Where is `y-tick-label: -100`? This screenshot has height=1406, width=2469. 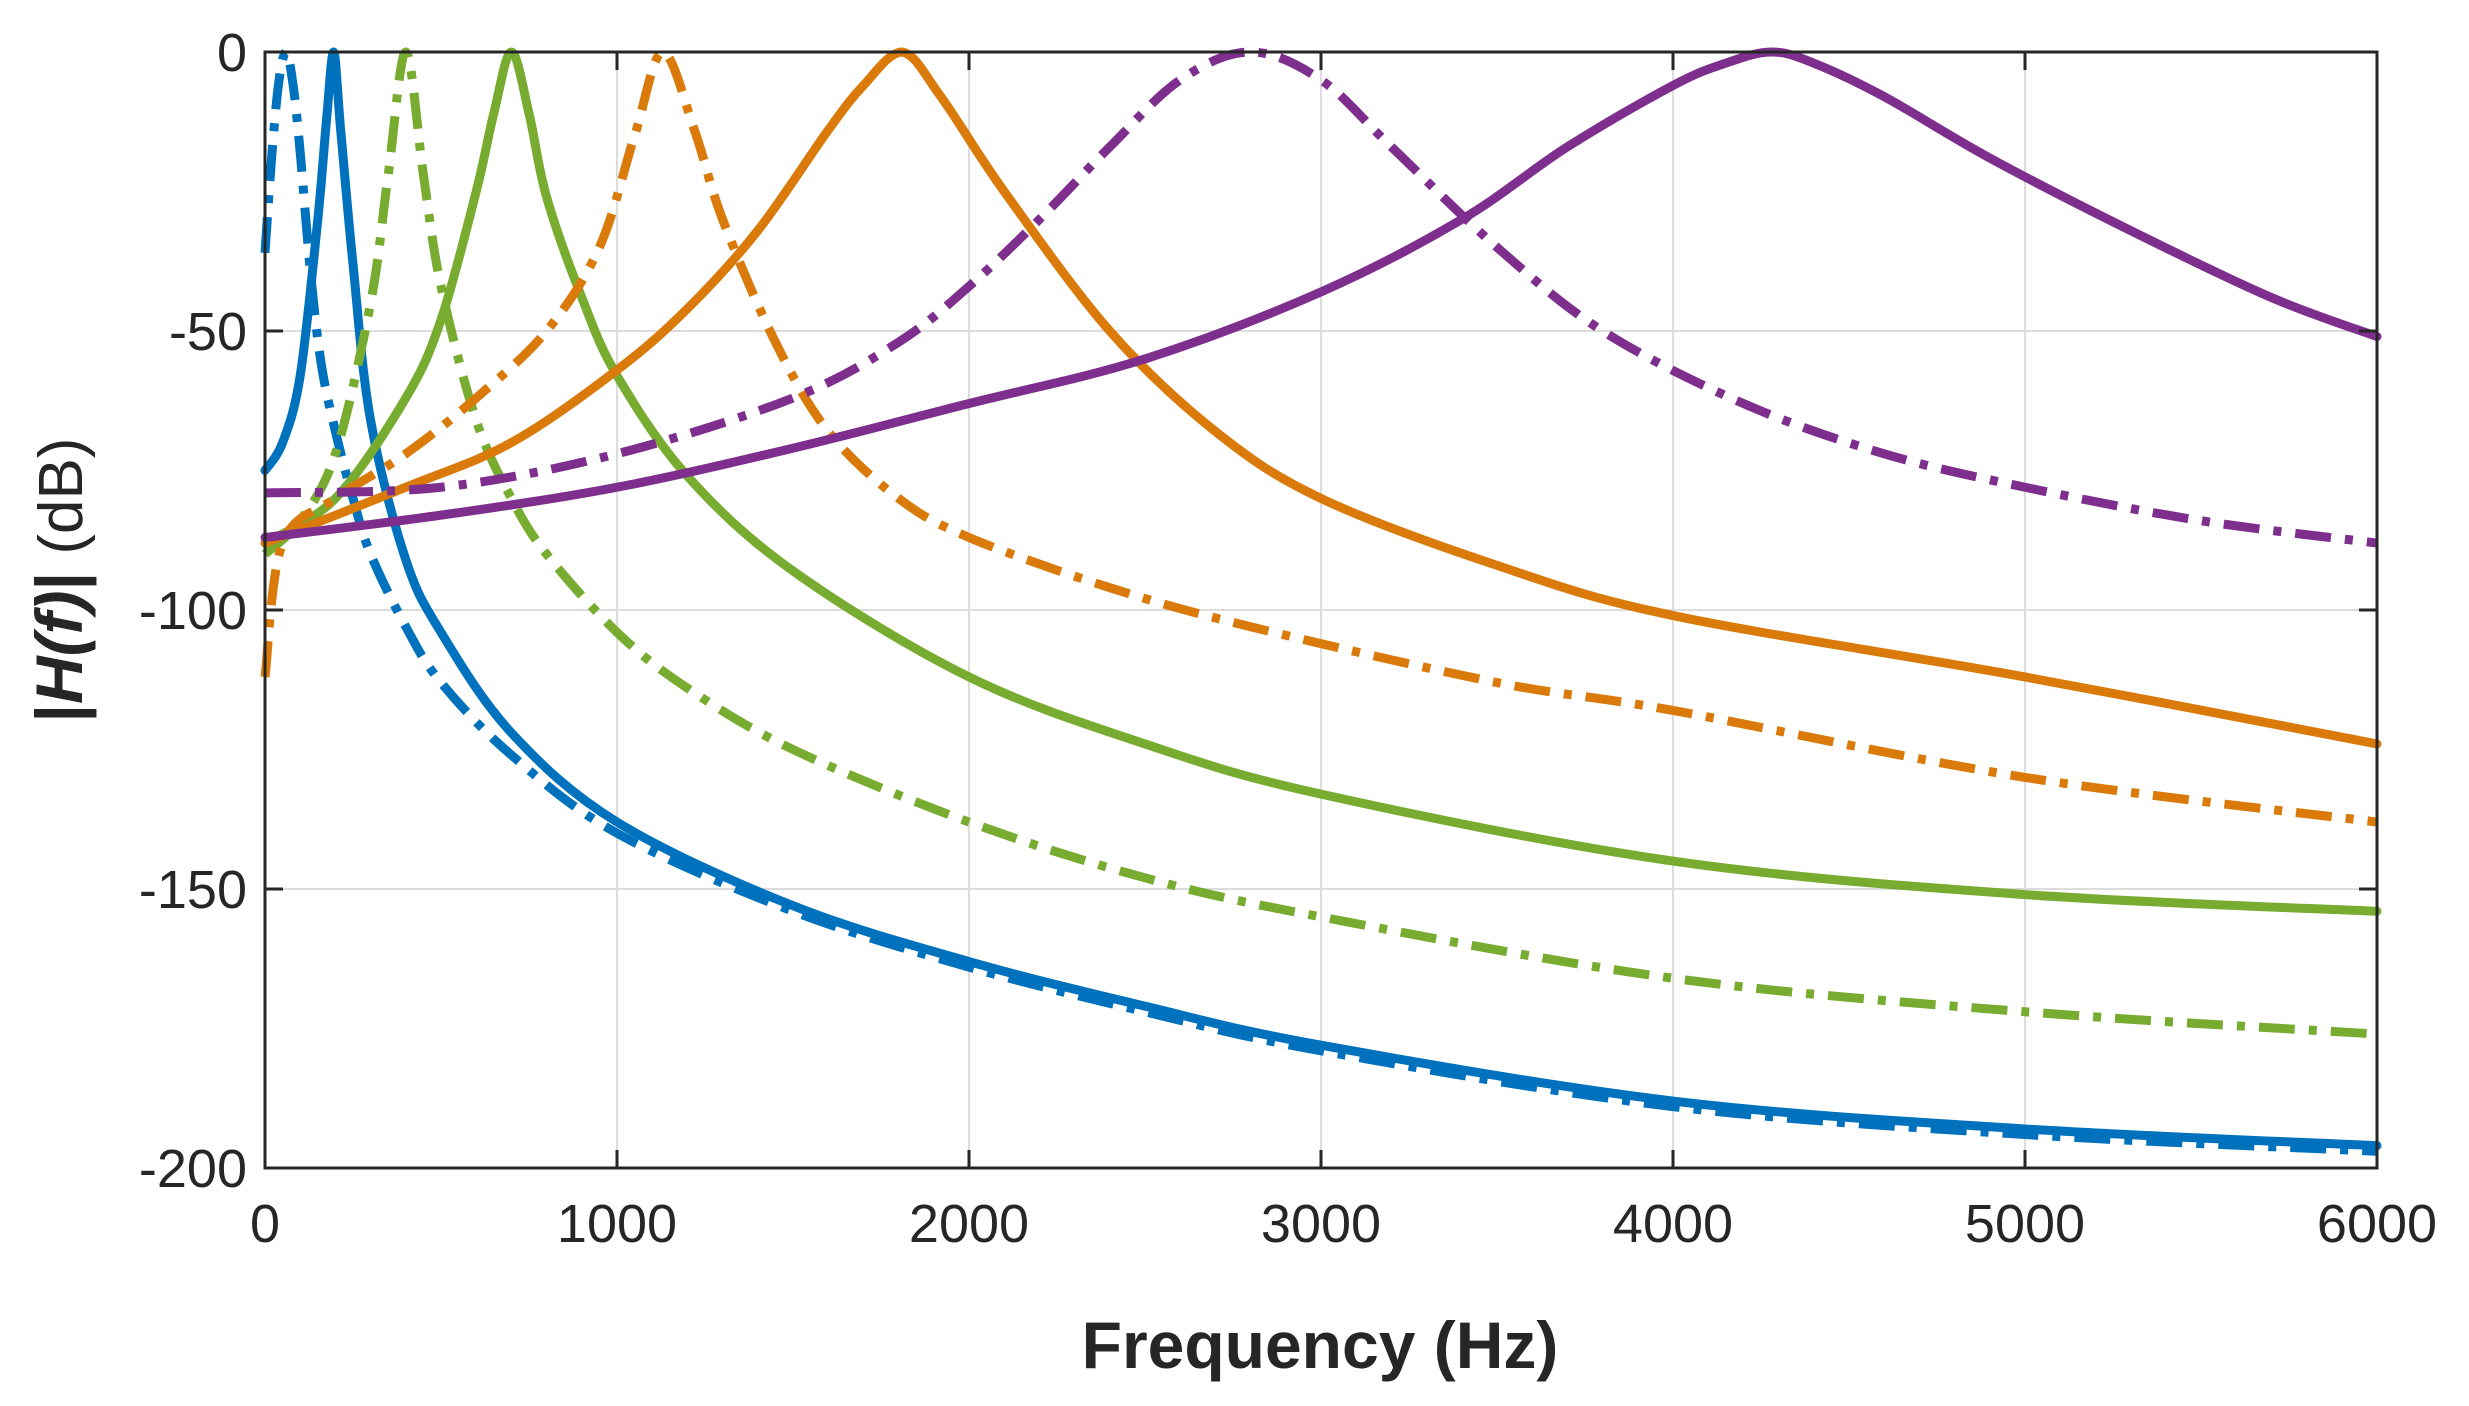
y-tick-label: -100 is located at coordinates (193, 611).